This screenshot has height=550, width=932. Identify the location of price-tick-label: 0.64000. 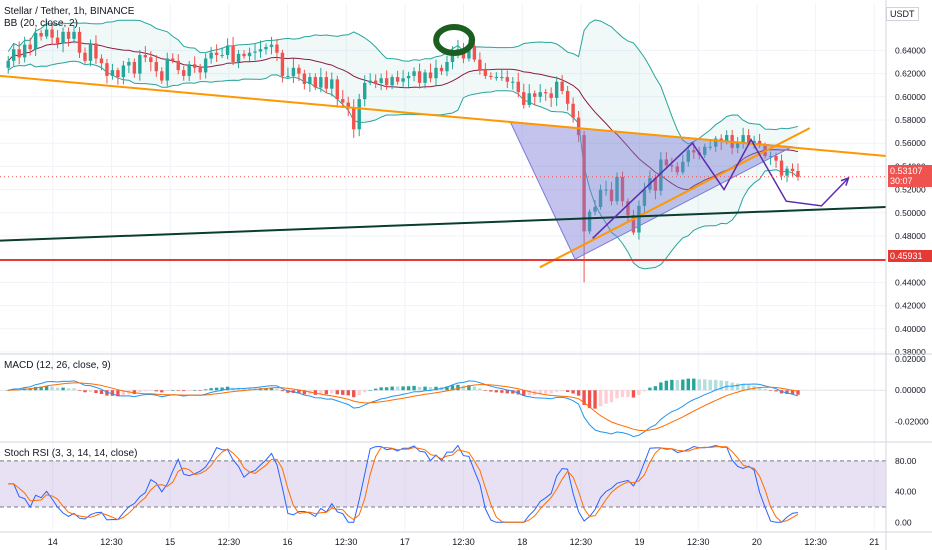
(910, 50).